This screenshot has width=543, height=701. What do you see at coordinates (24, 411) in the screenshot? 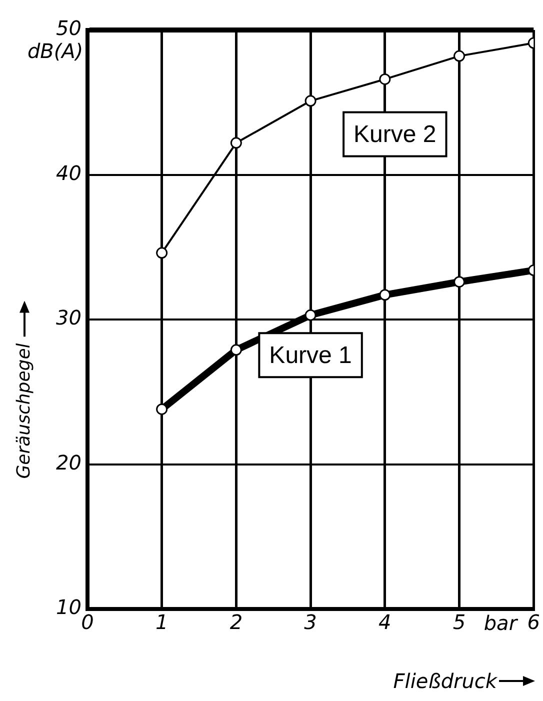
I see `y-axis-title: Geräuschpegel` at bounding box center [24, 411].